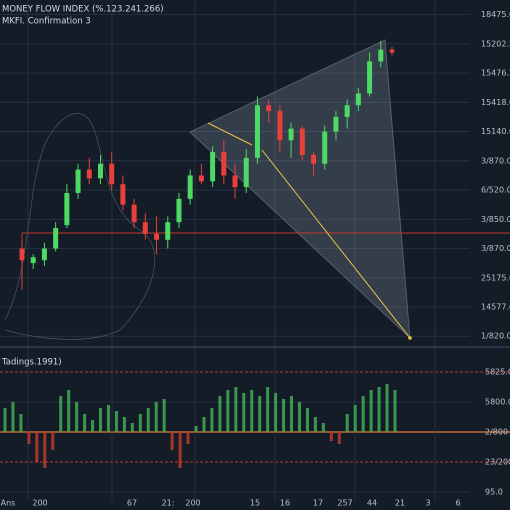 This screenshot has width=510, height=510. Describe the element at coordinates (31, 363) in the screenshot. I see `indicator-title: Tadings.1991)` at that location.